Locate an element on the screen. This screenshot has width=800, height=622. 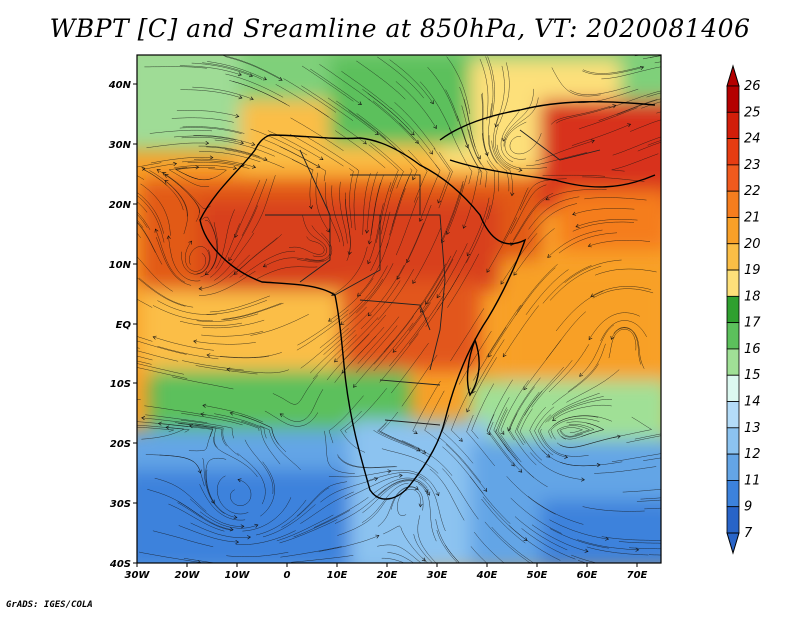
colorbar-level-label: 17 is located at coordinates (752, 323).